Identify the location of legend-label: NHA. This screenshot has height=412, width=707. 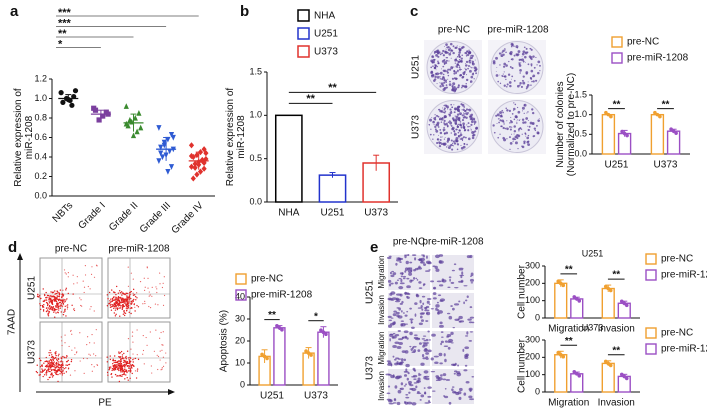
(324, 16).